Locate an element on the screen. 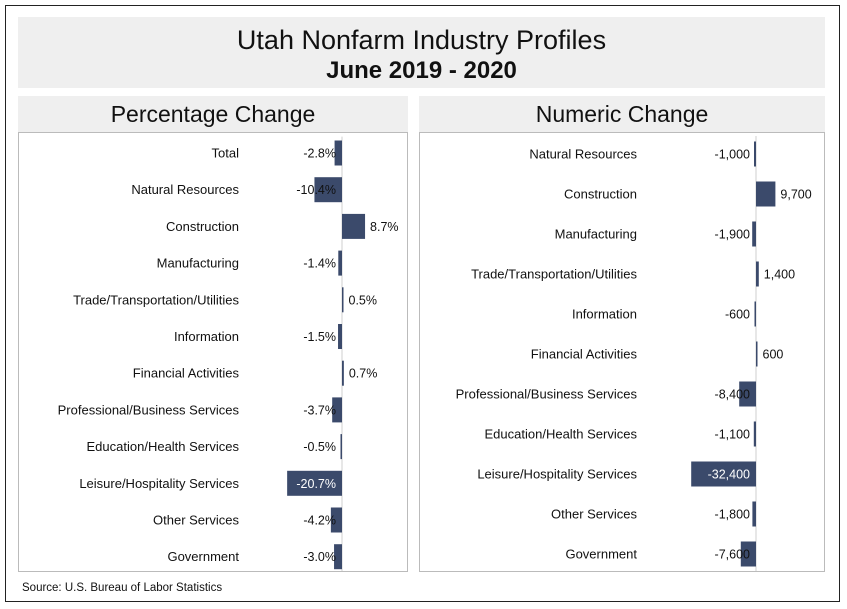 Image resolution: width=847 pixels, height=609 pixels. num-value-label-professional-business-services: -8,400 is located at coordinates (732, 395).